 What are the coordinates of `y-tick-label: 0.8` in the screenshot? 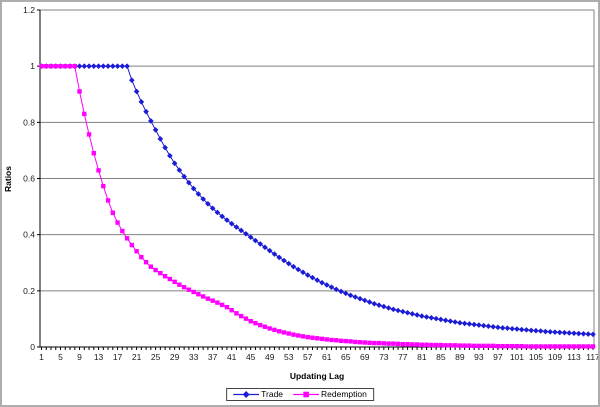 It's located at (29, 122).